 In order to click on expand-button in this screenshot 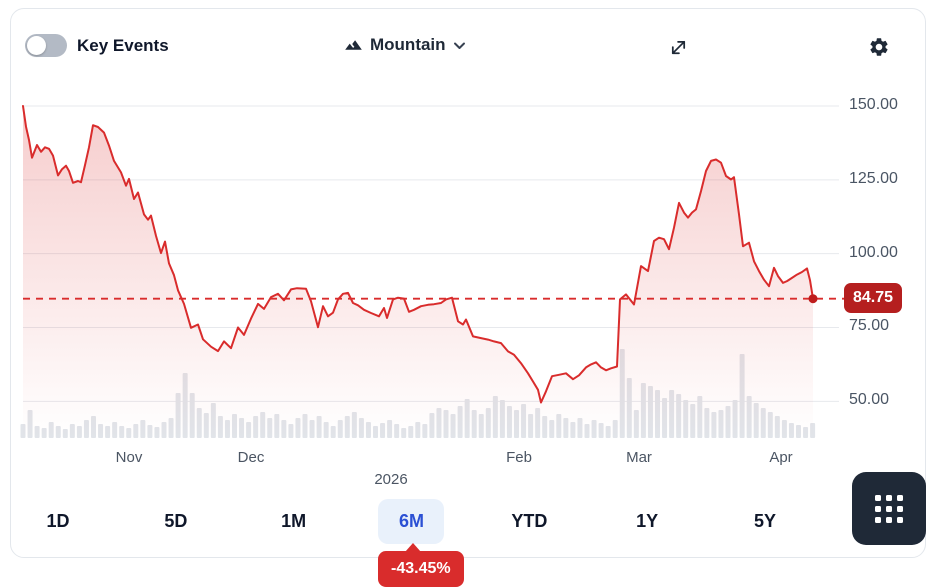, I will do `click(678, 47)`.